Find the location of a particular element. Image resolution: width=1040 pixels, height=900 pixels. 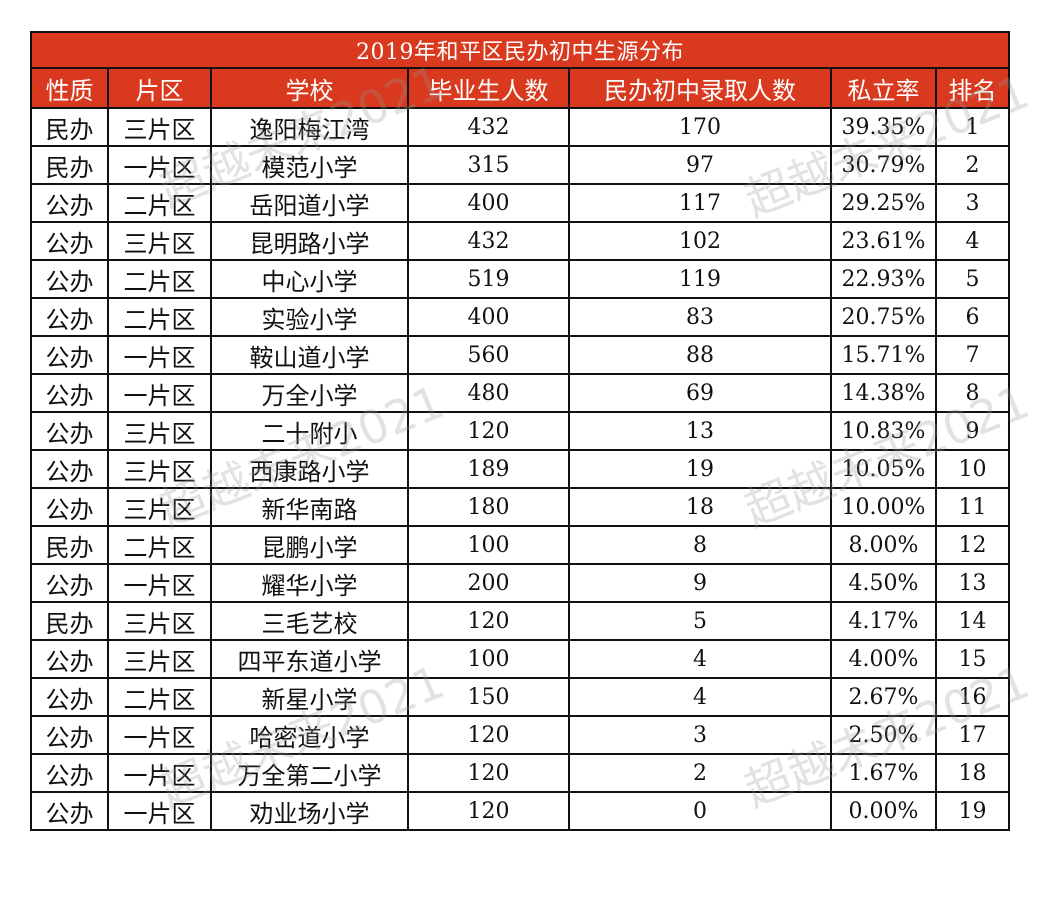

table-row: 公办 一片区 万全小学 480 69 14.38% 8 is located at coordinates (520, 393).